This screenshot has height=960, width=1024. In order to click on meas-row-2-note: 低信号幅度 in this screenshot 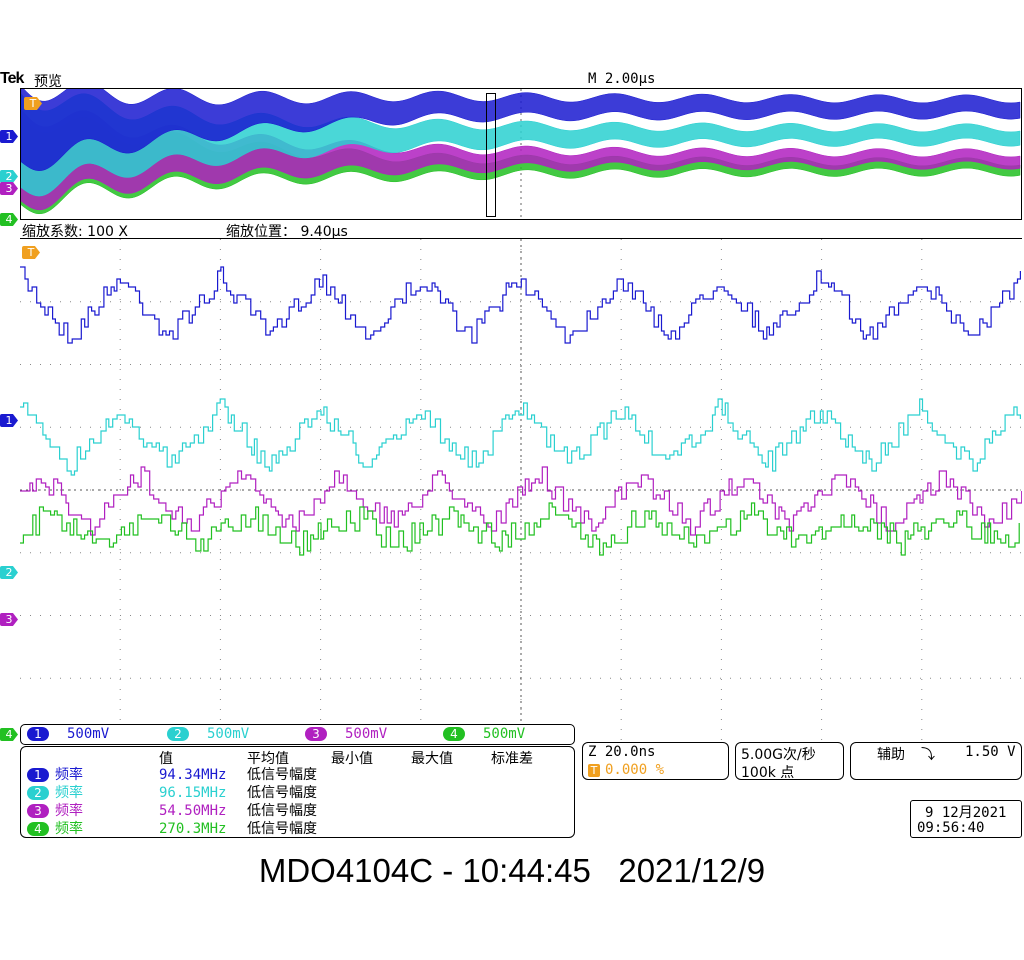, I will do `click(282, 793)`.